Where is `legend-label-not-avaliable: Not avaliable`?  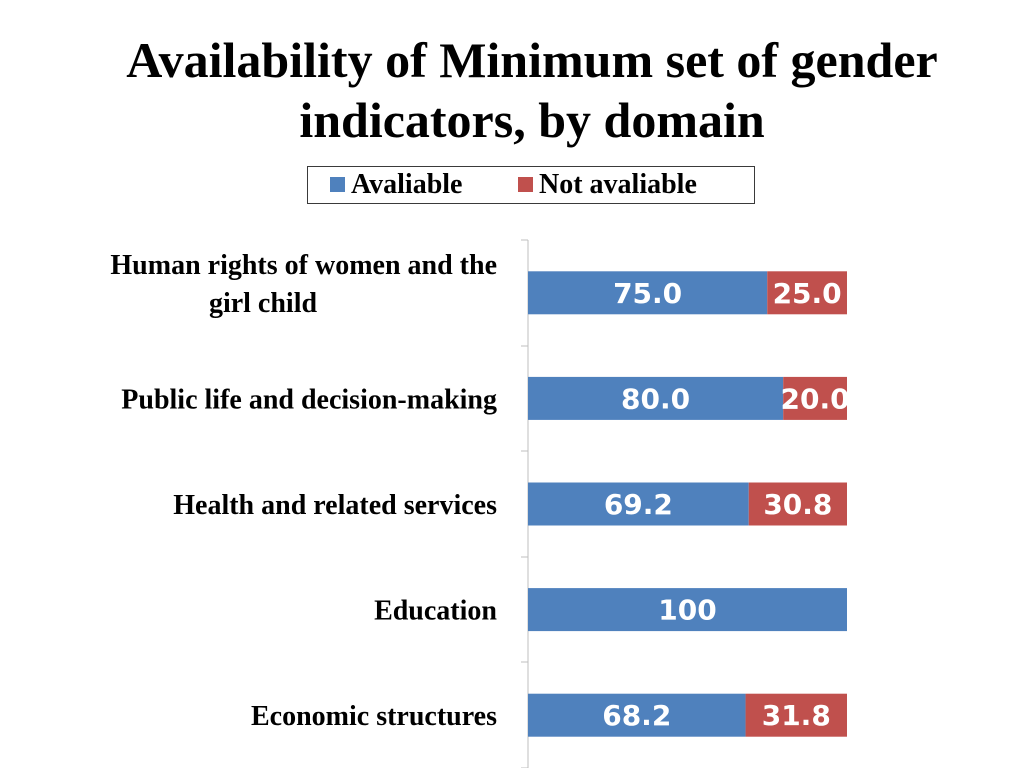
legend-label-not-avaliable: Not avaliable is located at coordinates (618, 184).